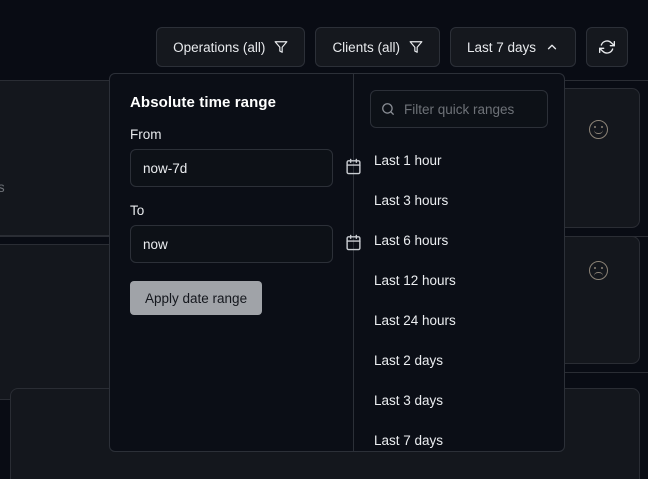 Image resolution: width=648 pixels, height=479 pixels. I want to click on clients-filter-label: Clients (all), so click(366, 47).